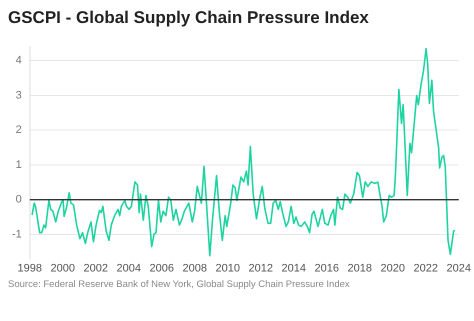 The image size is (474, 321). Describe the element at coordinates (19, 164) in the screenshot. I see `y-tick-label: 1` at that location.